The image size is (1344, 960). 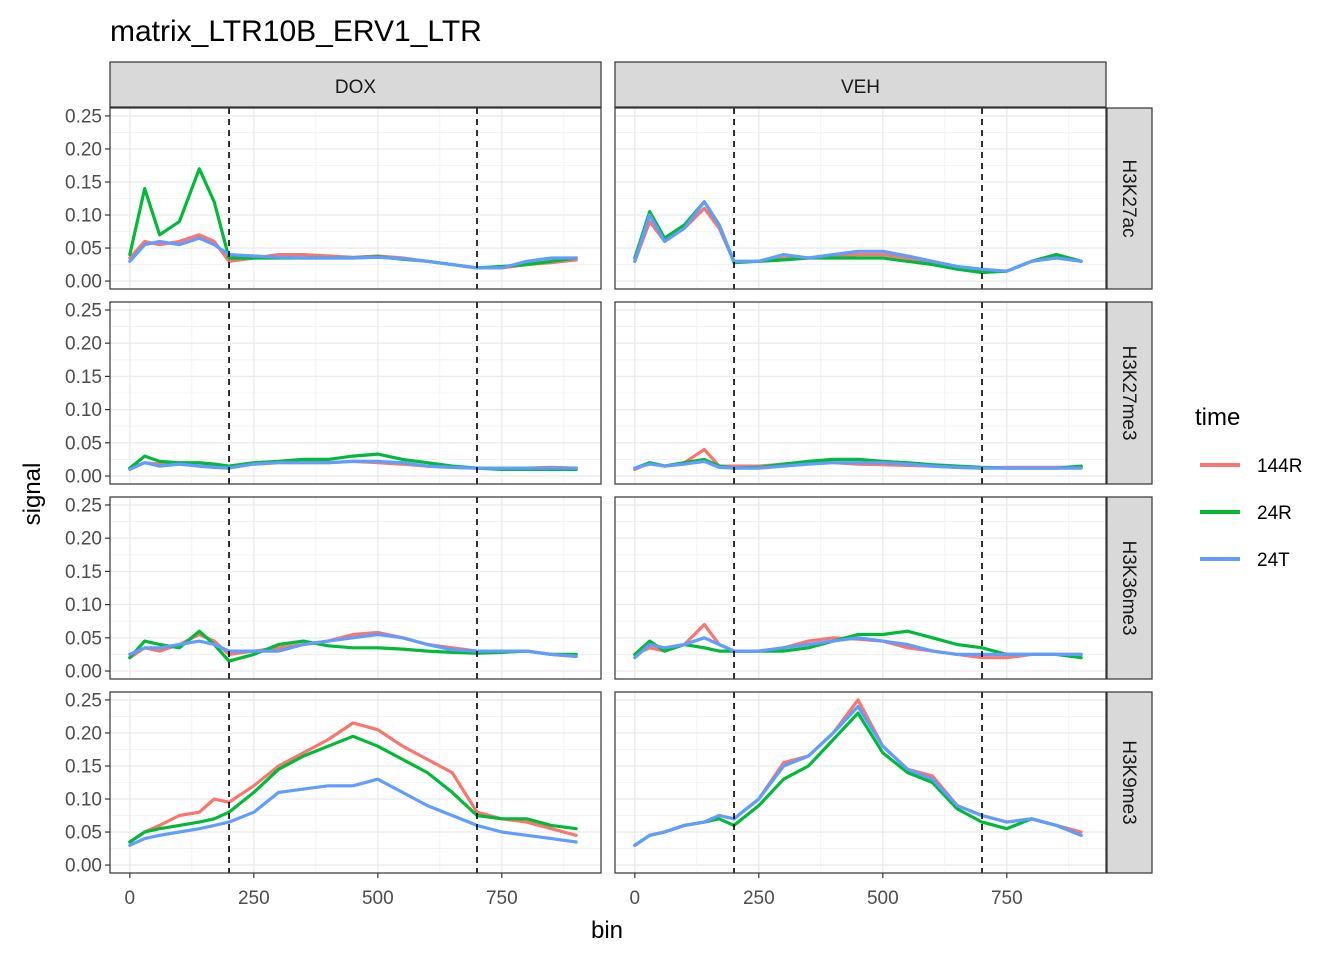 What do you see at coordinates (607, 930) in the screenshot?
I see `x-axis-title: bin` at bounding box center [607, 930].